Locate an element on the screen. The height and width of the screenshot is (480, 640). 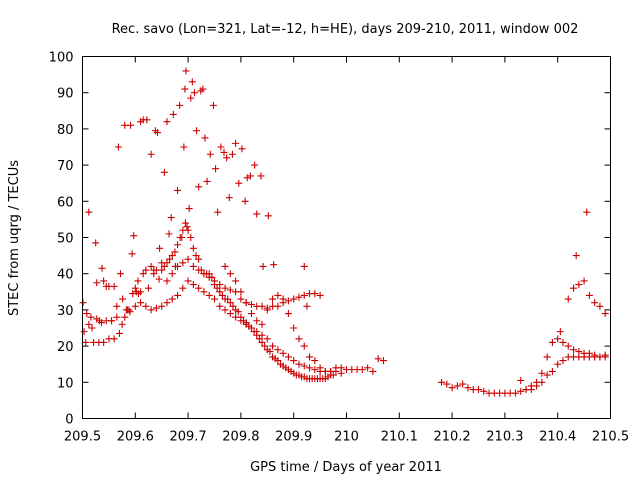
x-tick-label: 210.5 is located at coordinates (610, 437).